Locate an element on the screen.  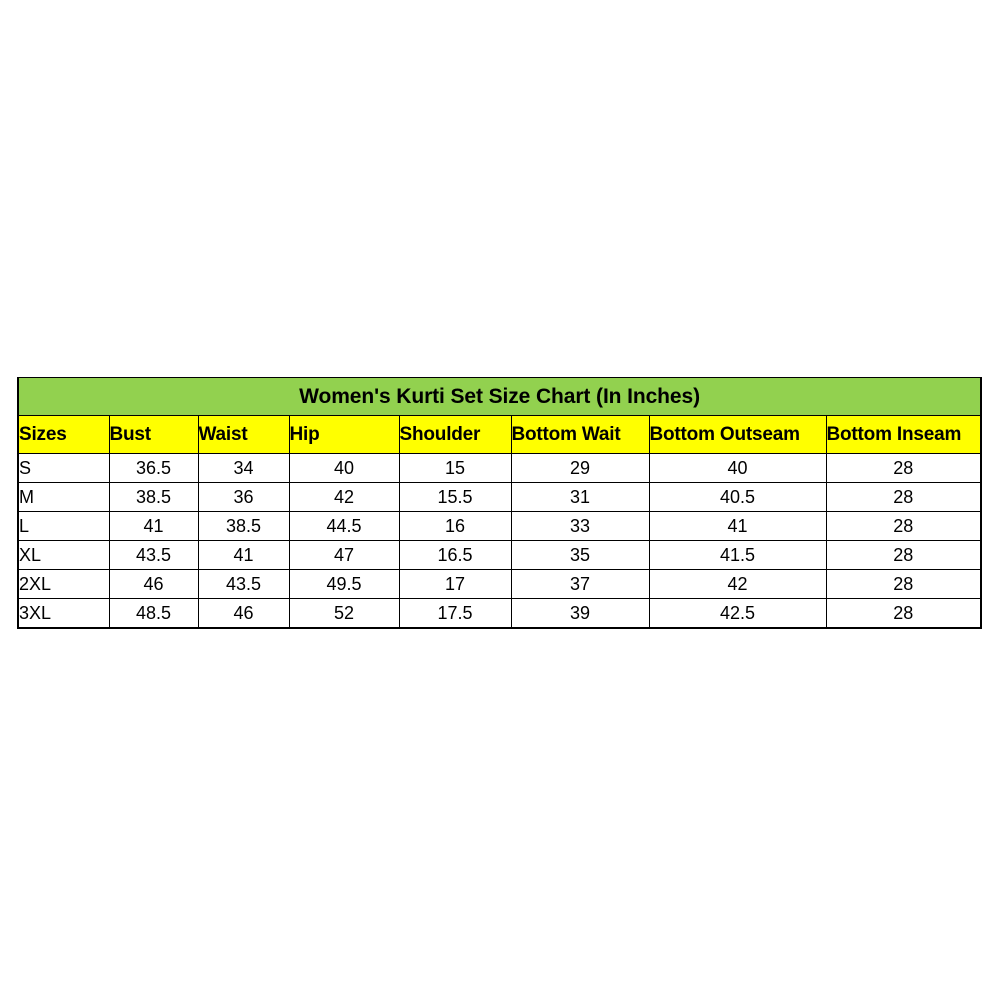
size-label: 3XL is located at coordinates (63, 613).